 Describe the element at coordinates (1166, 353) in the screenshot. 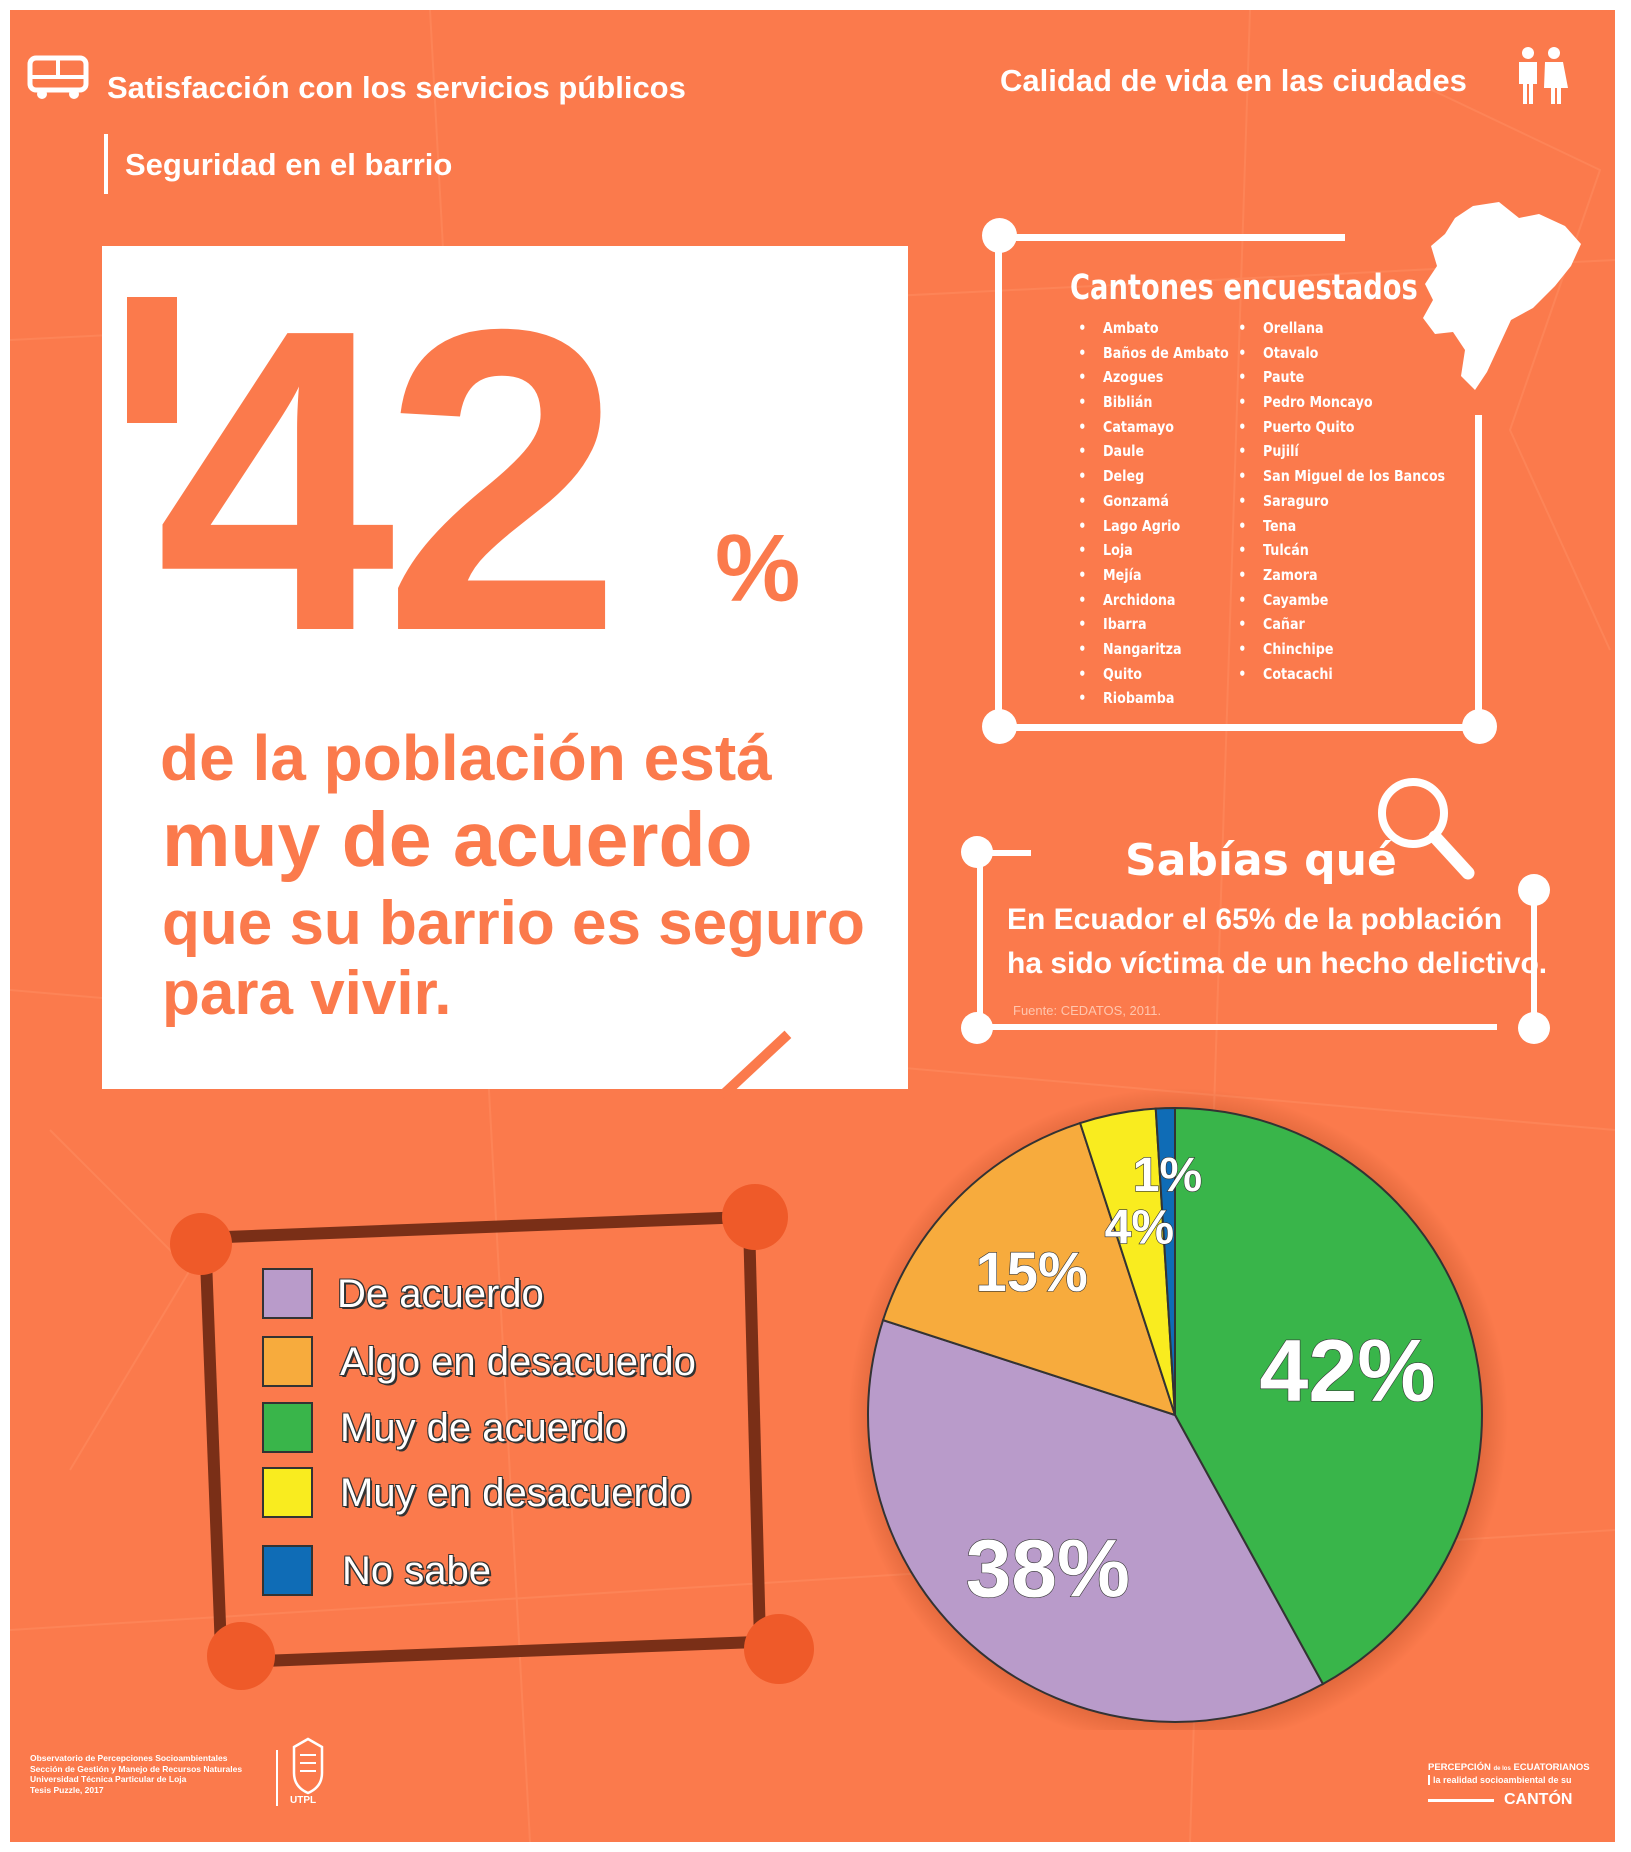

I see `canton-item: Baños de Ambato` at that location.